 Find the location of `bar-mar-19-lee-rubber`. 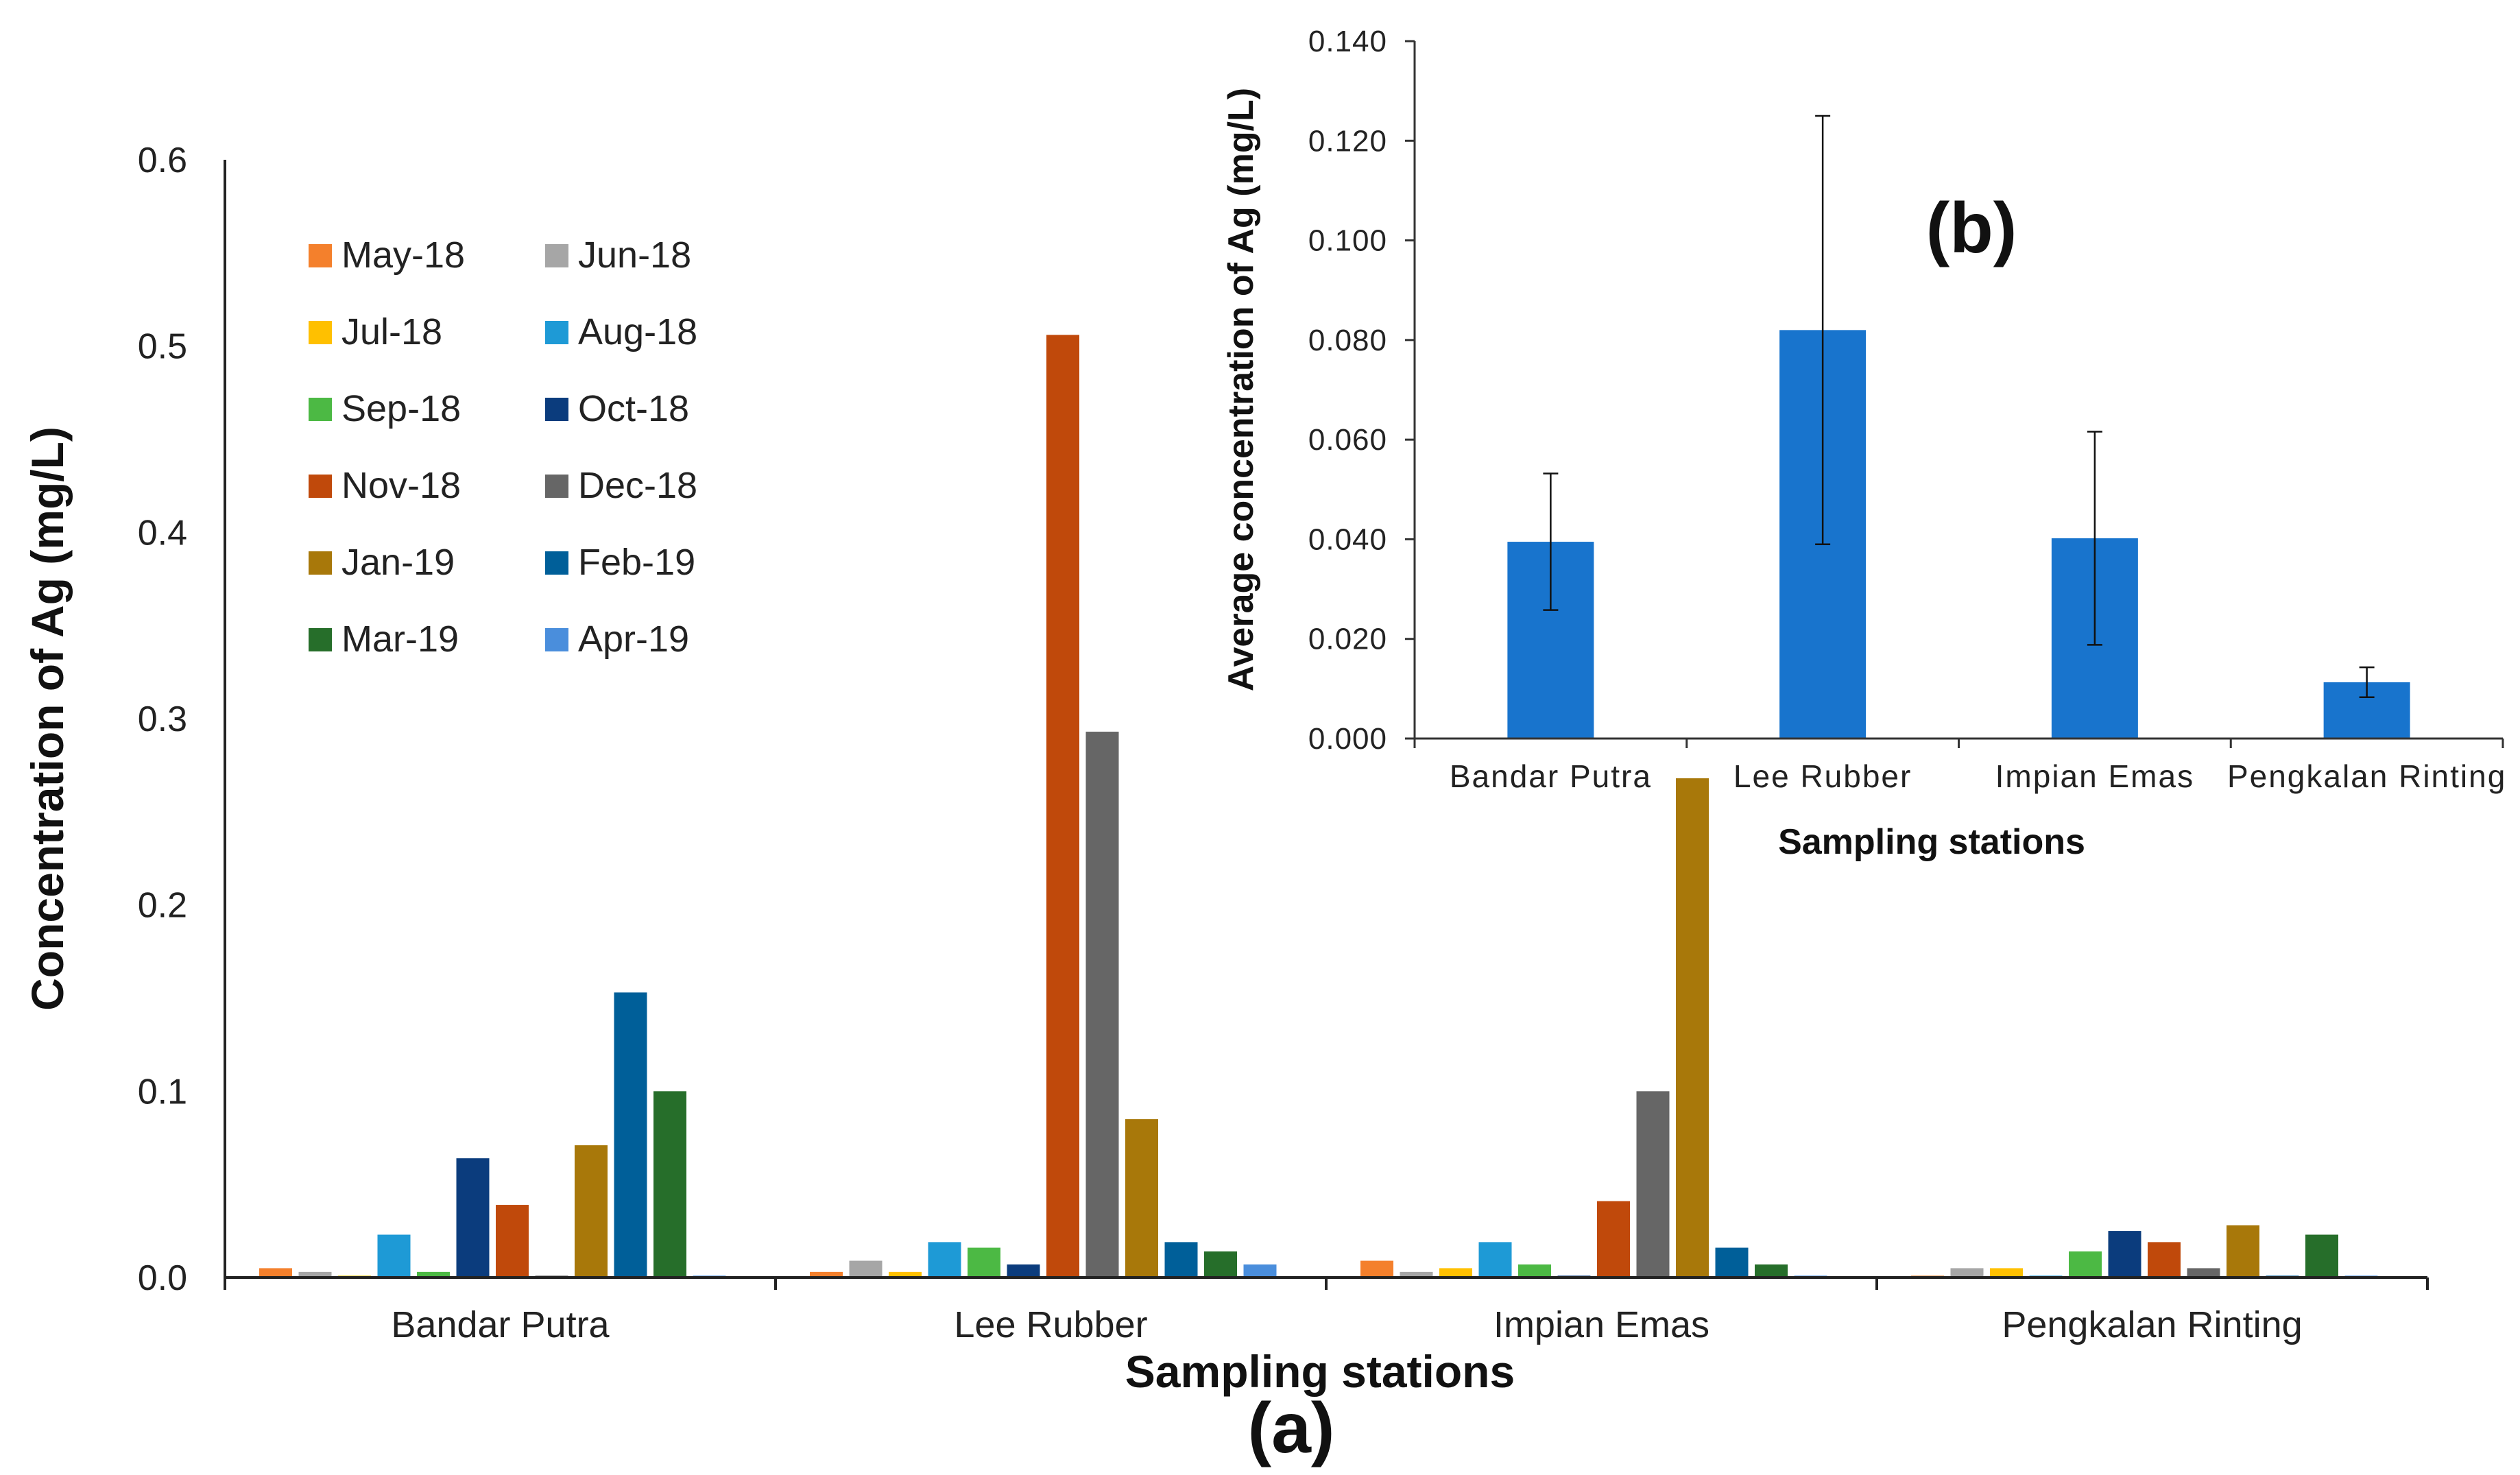

bar-mar-19-lee-rubber is located at coordinates (1220, 1265).